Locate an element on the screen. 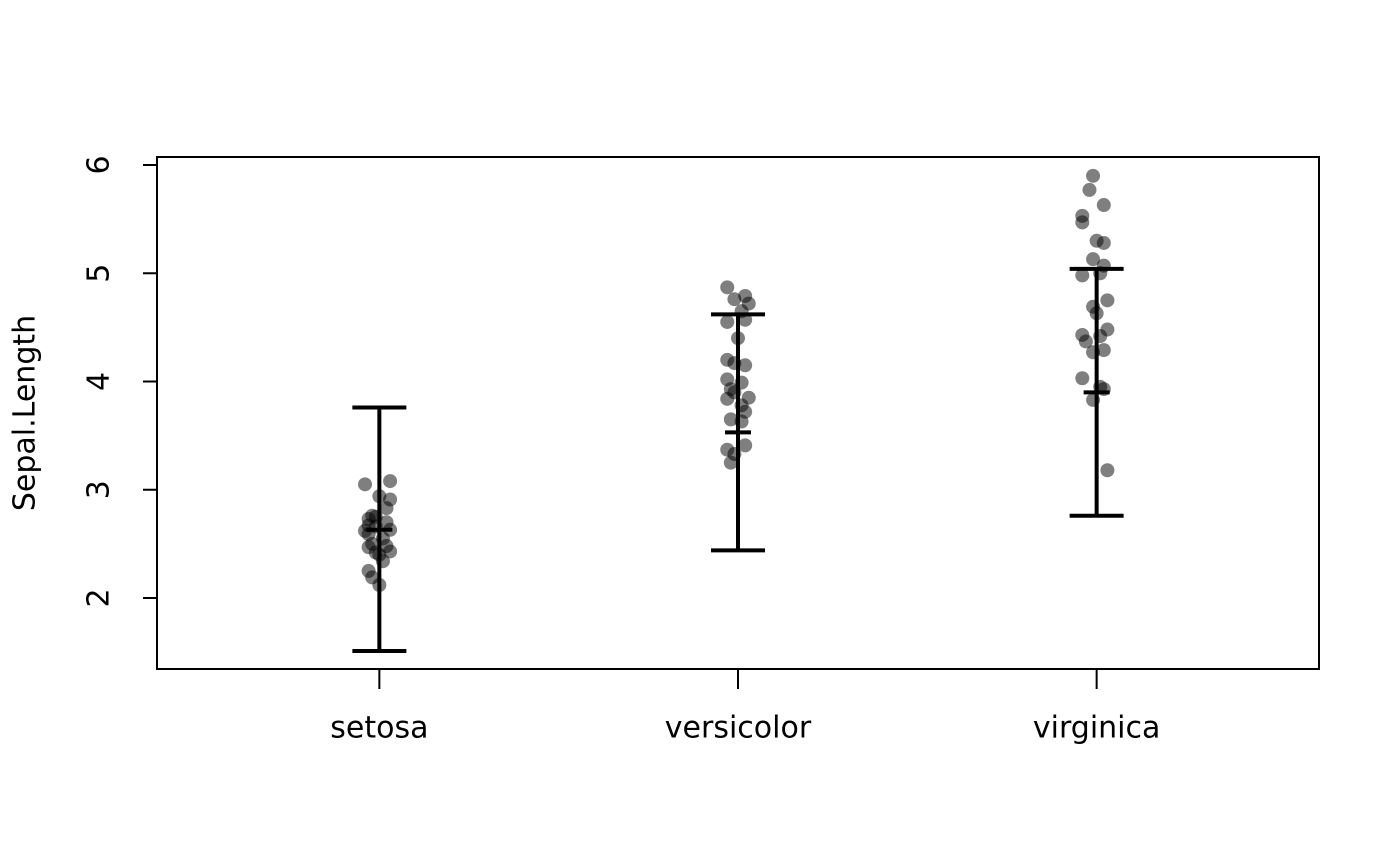 The image size is (1400, 866). y-tick-label: 3 is located at coordinates (99, 489).